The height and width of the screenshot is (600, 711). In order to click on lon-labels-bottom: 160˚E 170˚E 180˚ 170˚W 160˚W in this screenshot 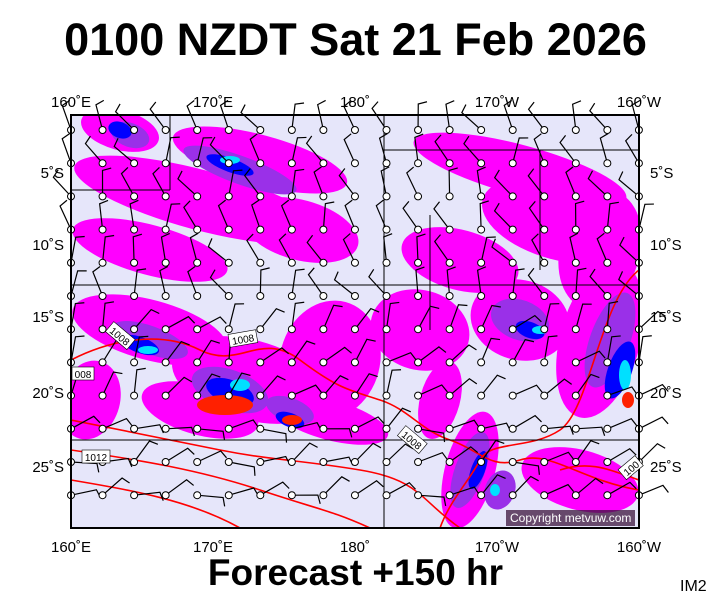, I will do `click(356, 547)`.